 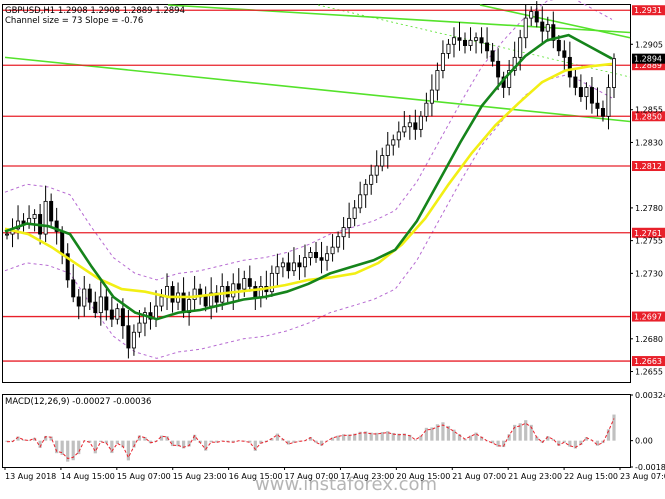 I want to click on level-tag-text-4: 1.2761, so click(x=648, y=233).